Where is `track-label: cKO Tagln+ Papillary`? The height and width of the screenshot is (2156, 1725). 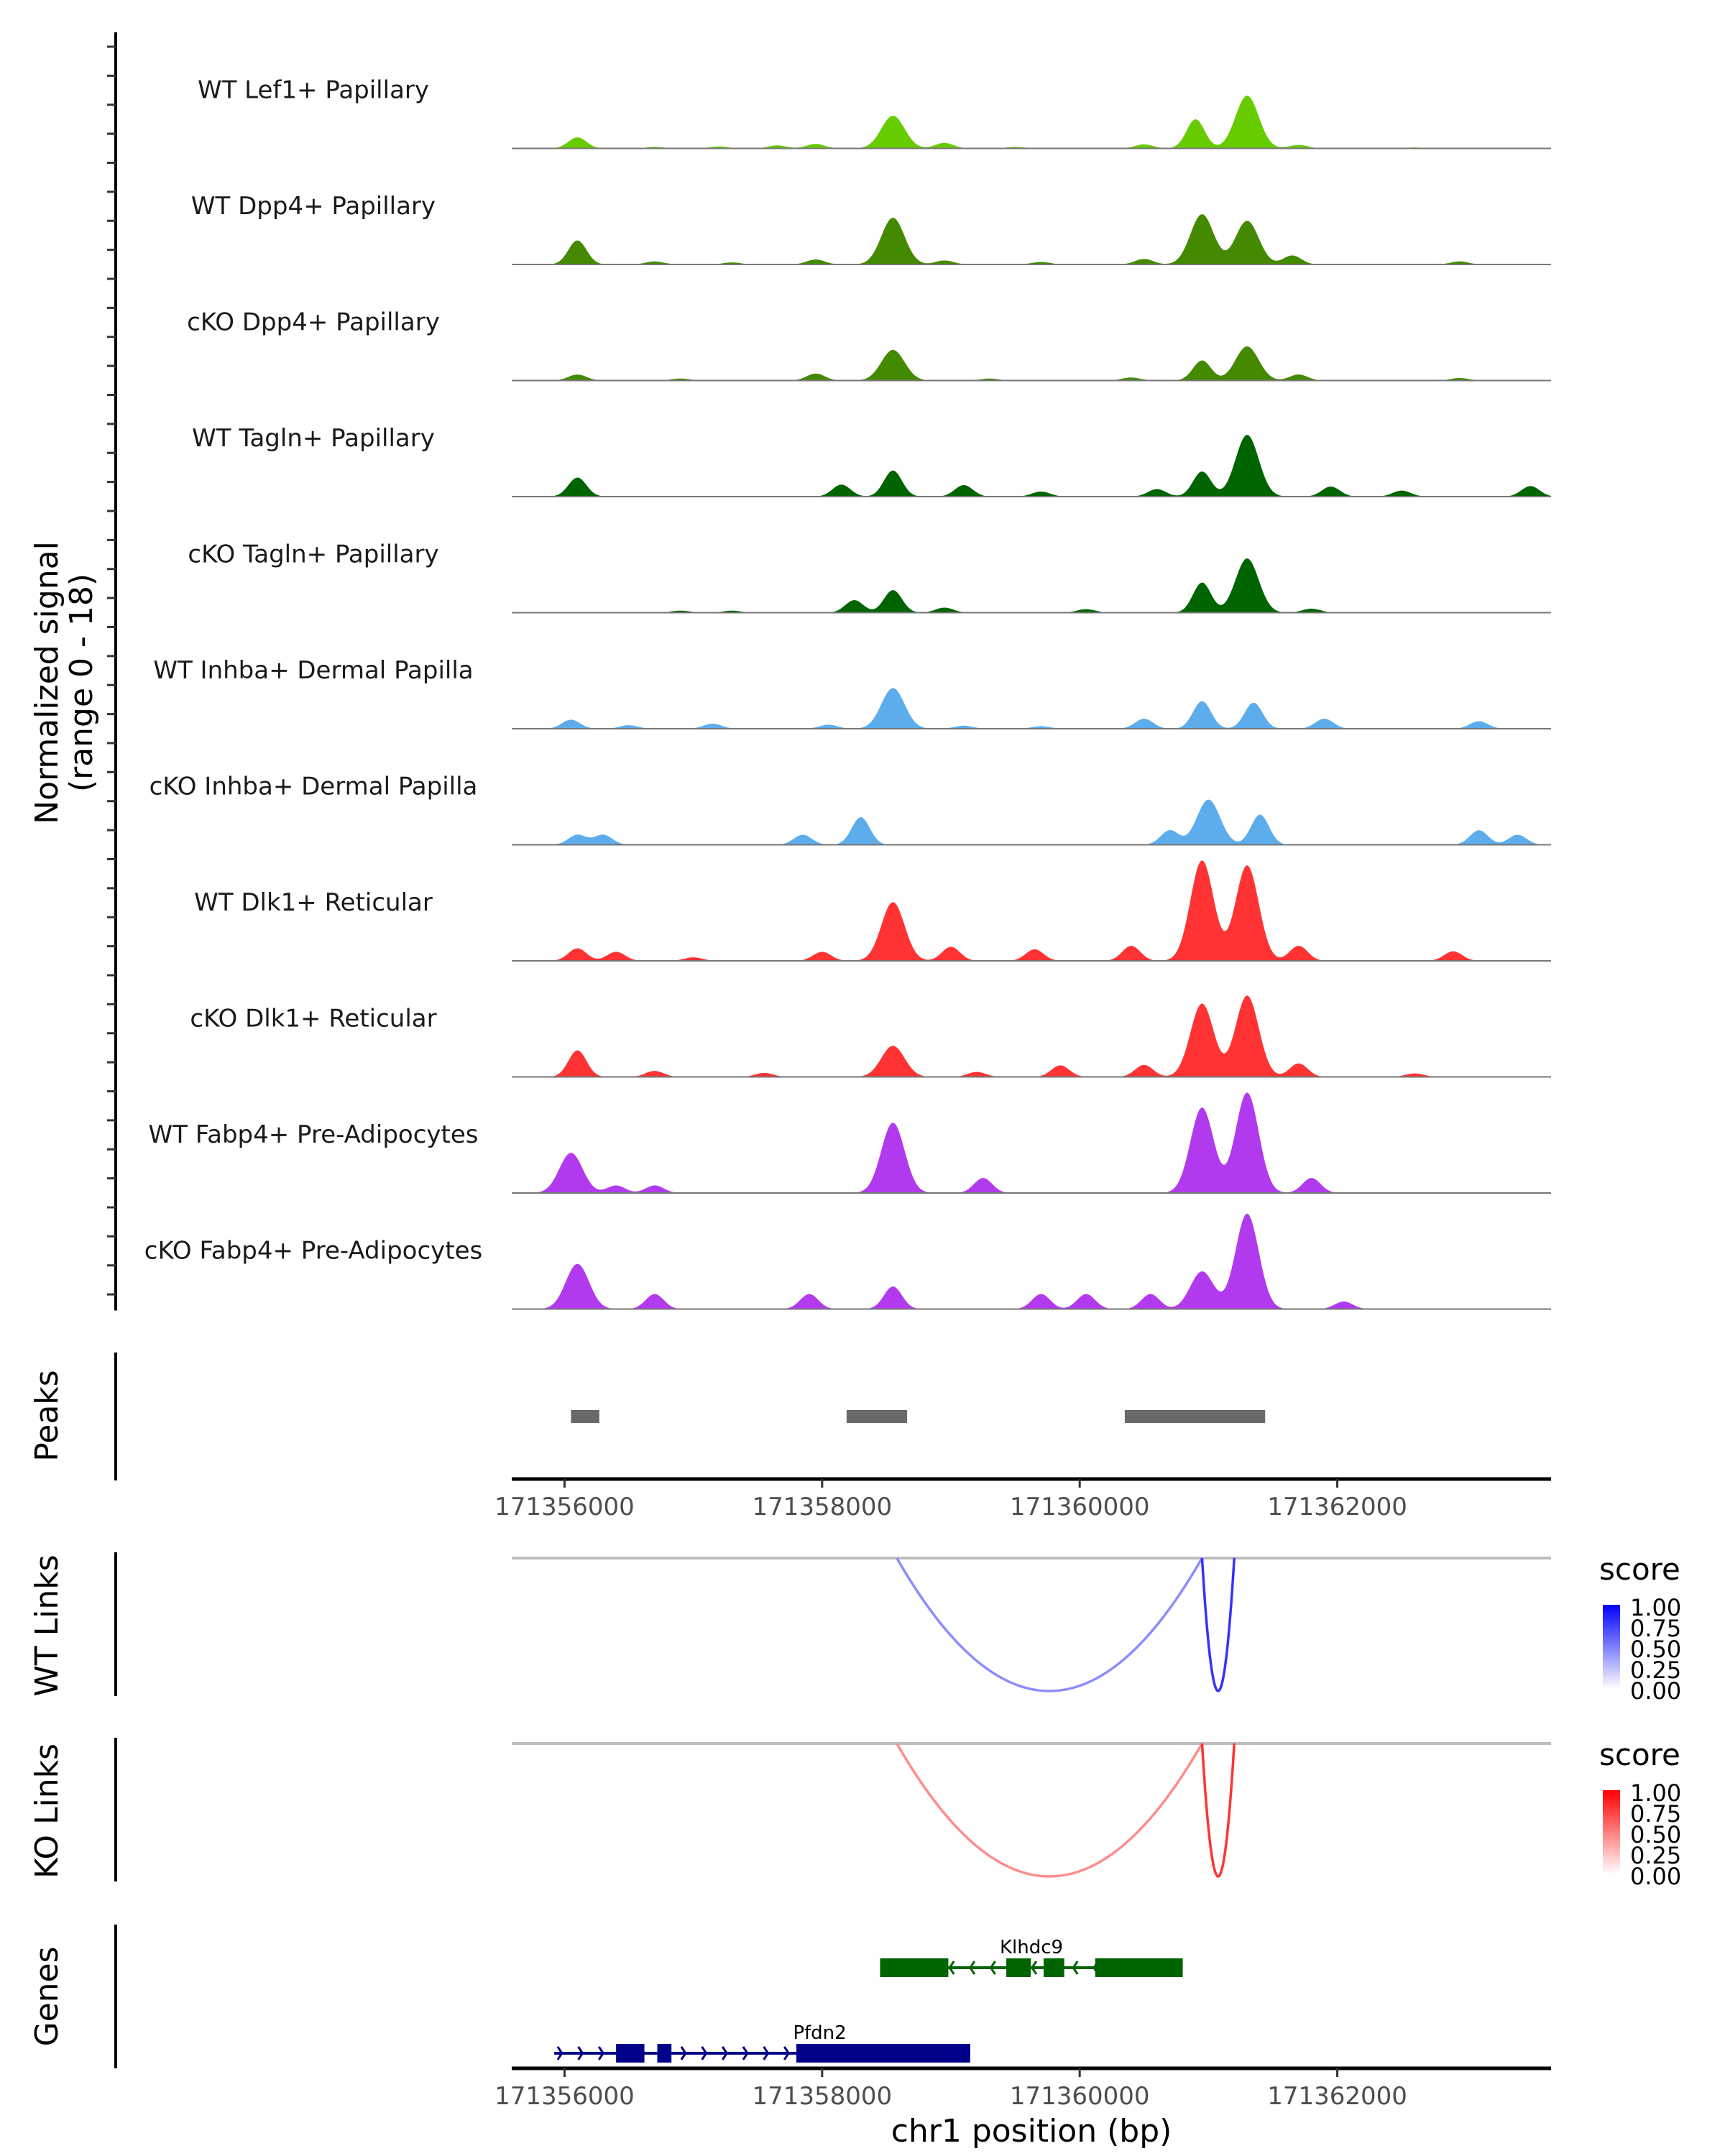 track-label: cKO Tagln+ Papillary is located at coordinates (313, 555).